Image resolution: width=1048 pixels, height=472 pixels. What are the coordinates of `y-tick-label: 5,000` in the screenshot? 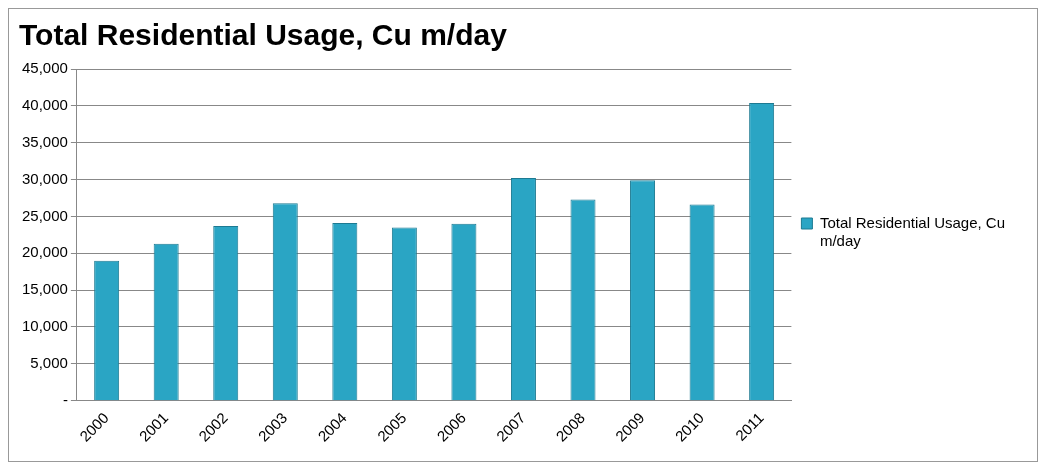 It's located at (49, 362).